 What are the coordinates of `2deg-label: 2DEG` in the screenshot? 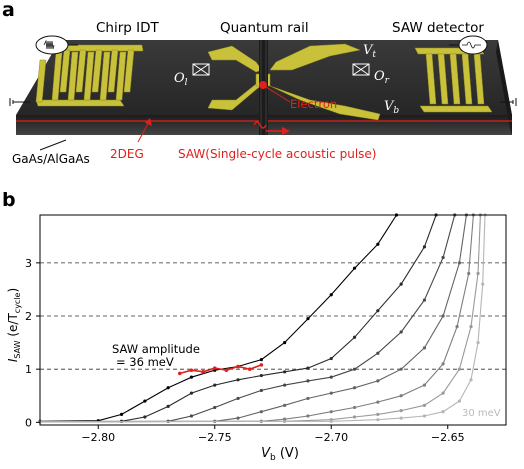 It's located at (127, 154).